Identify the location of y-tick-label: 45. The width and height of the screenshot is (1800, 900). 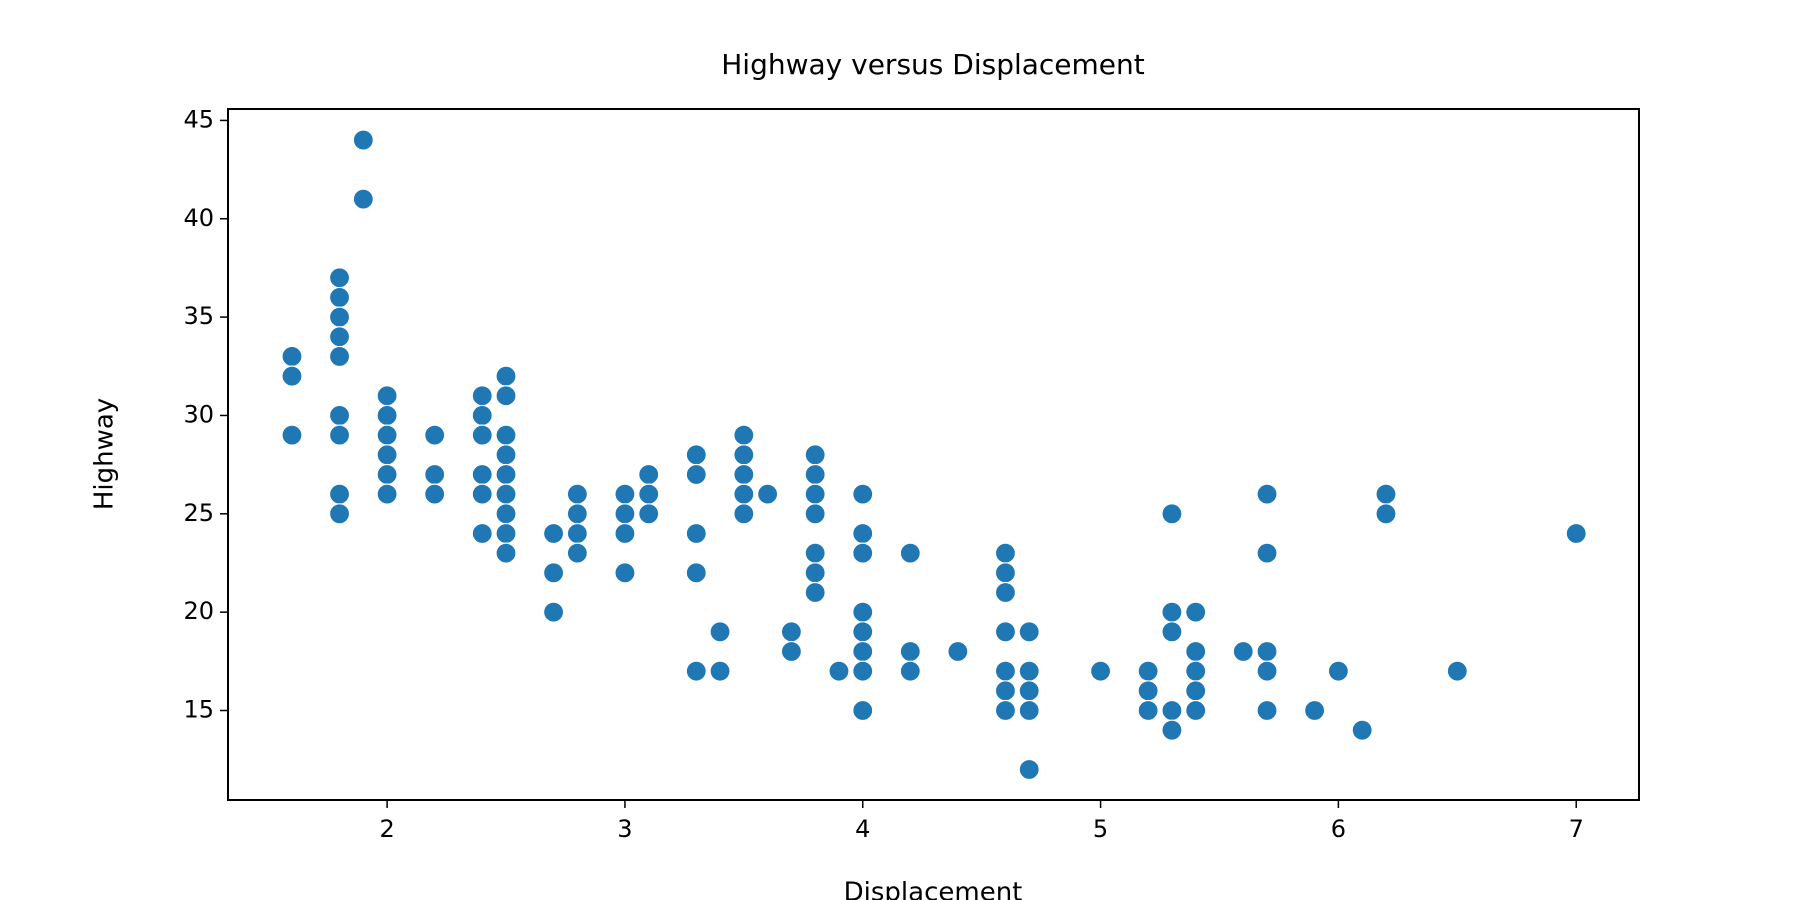
(198, 119).